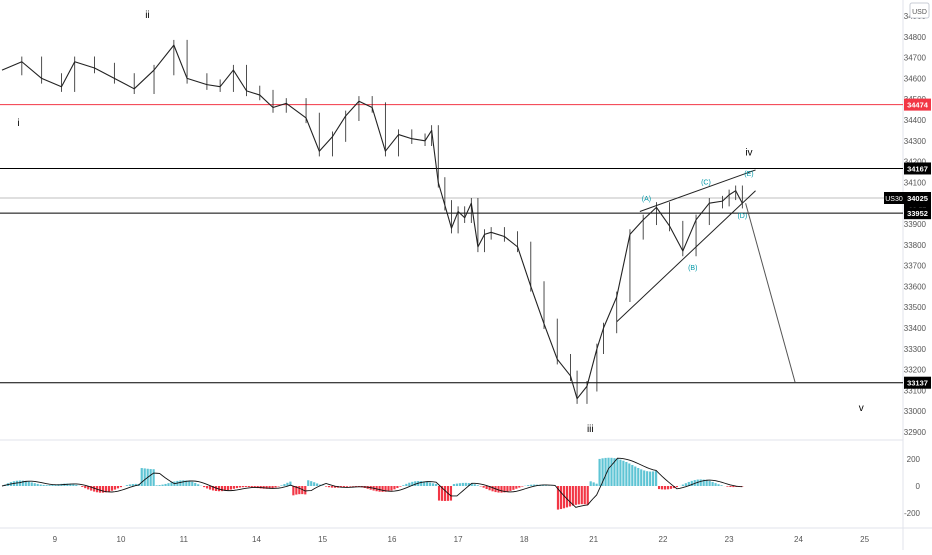  I want to click on currency-label: USD, so click(919, 12).